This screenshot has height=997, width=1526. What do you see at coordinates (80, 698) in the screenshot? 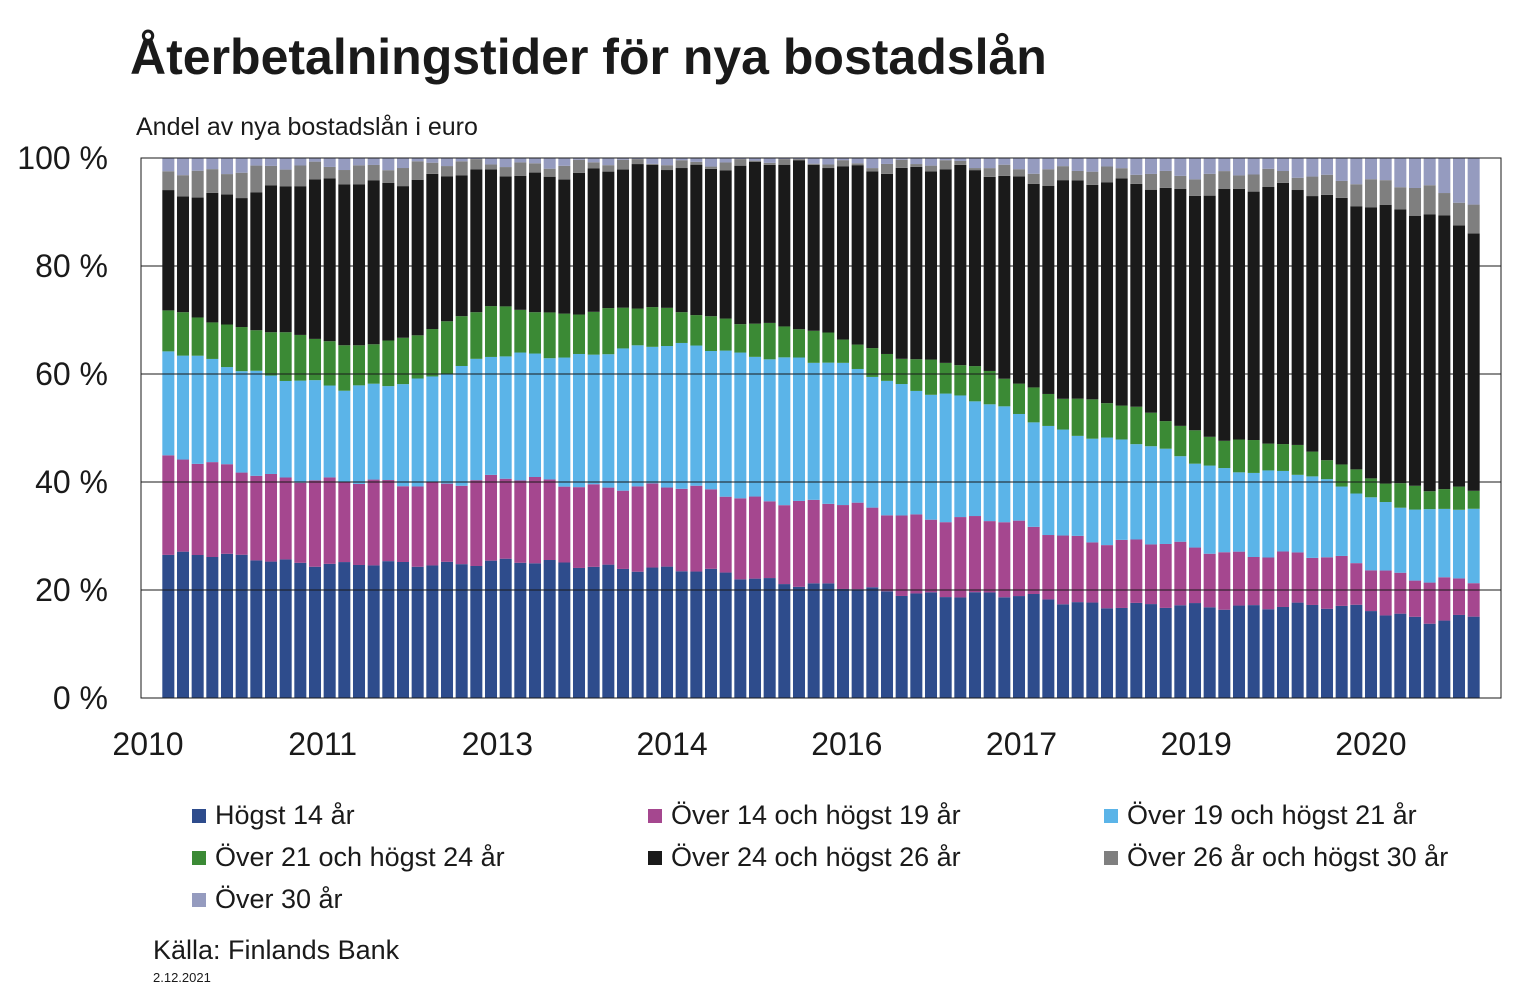
I see `y-tick-label: 0 %` at bounding box center [80, 698].